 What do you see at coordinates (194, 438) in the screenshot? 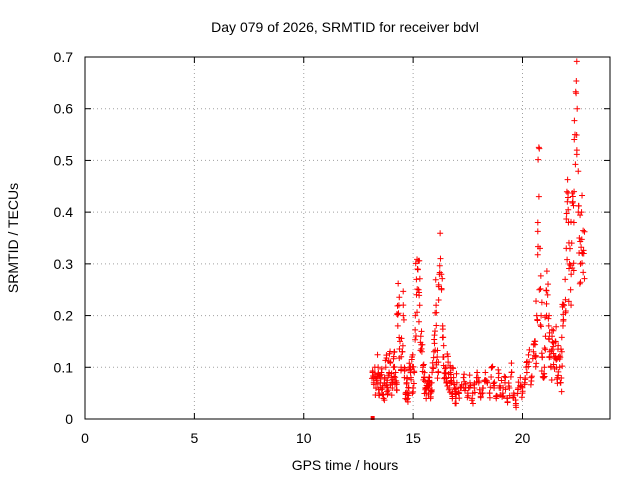
I see `x-tick-label: 5` at bounding box center [194, 438].